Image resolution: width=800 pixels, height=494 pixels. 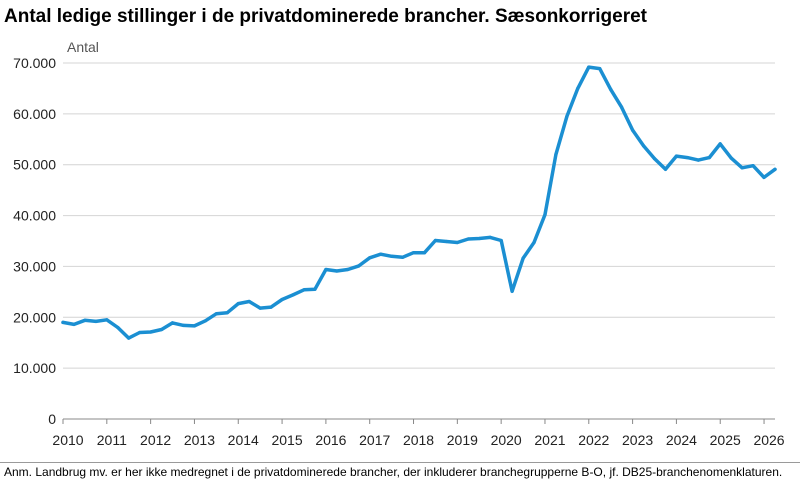 I want to click on y-tick-label: 10.000, so click(x=34, y=368).